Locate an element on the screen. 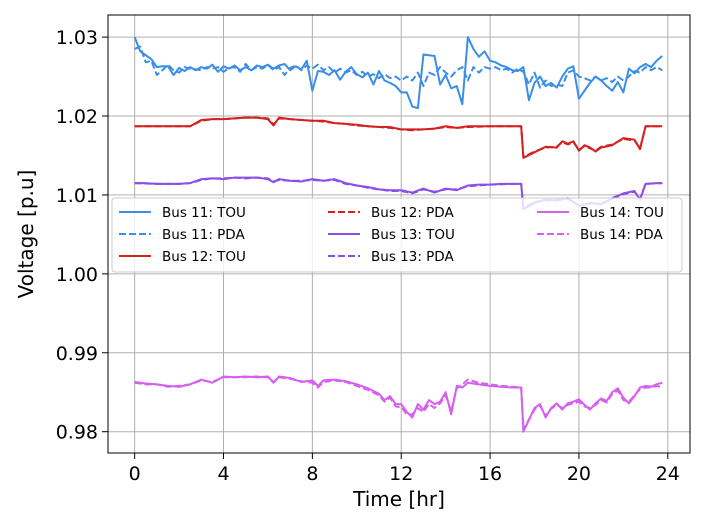  legend-entry: Bus 14: TOU is located at coordinates (600, 213).